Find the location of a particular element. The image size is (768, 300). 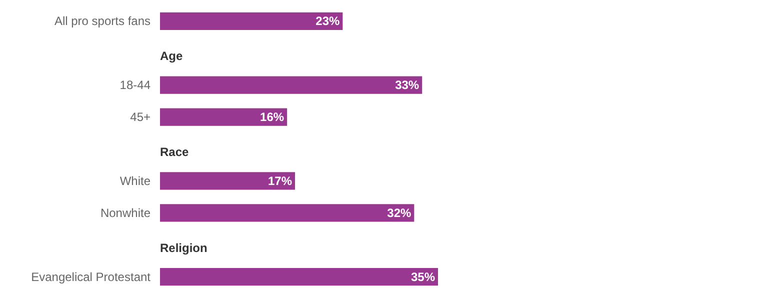

data-label: 16% is located at coordinates (272, 117).